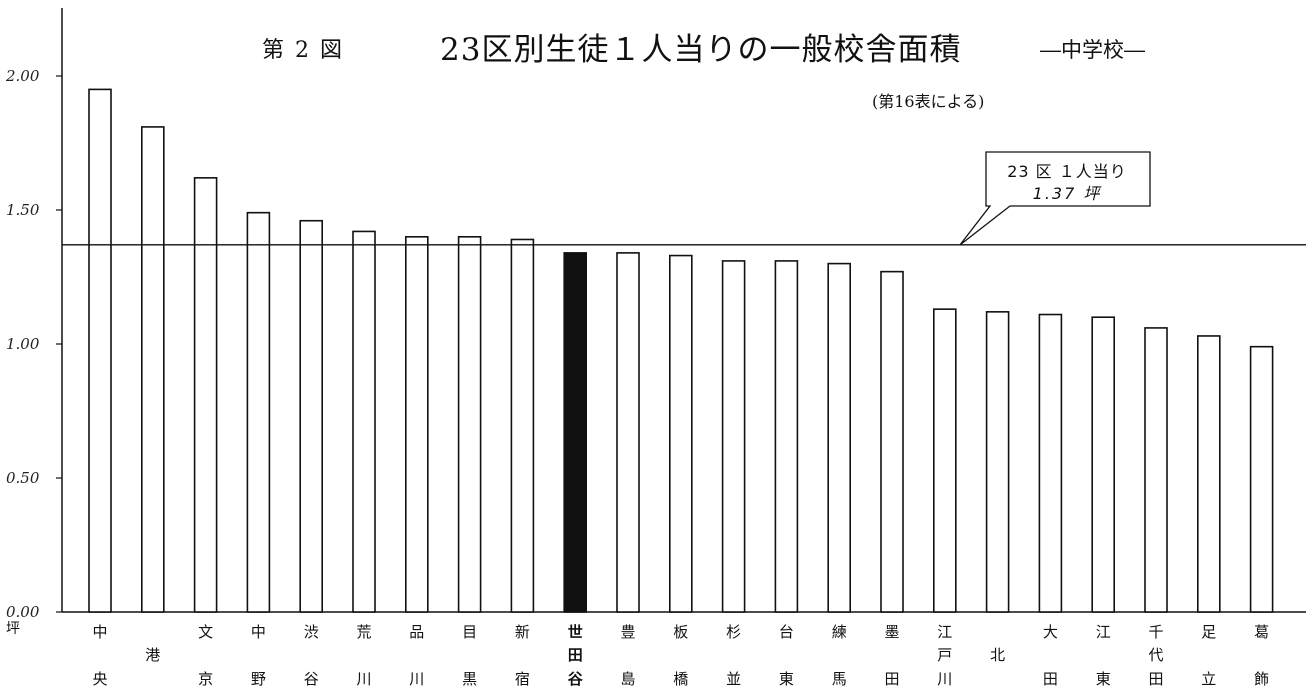 The height and width of the screenshot is (693, 1310). What do you see at coordinates (944, 655) in the screenshot?
I see `category-label: 戸` at bounding box center [944, 655].